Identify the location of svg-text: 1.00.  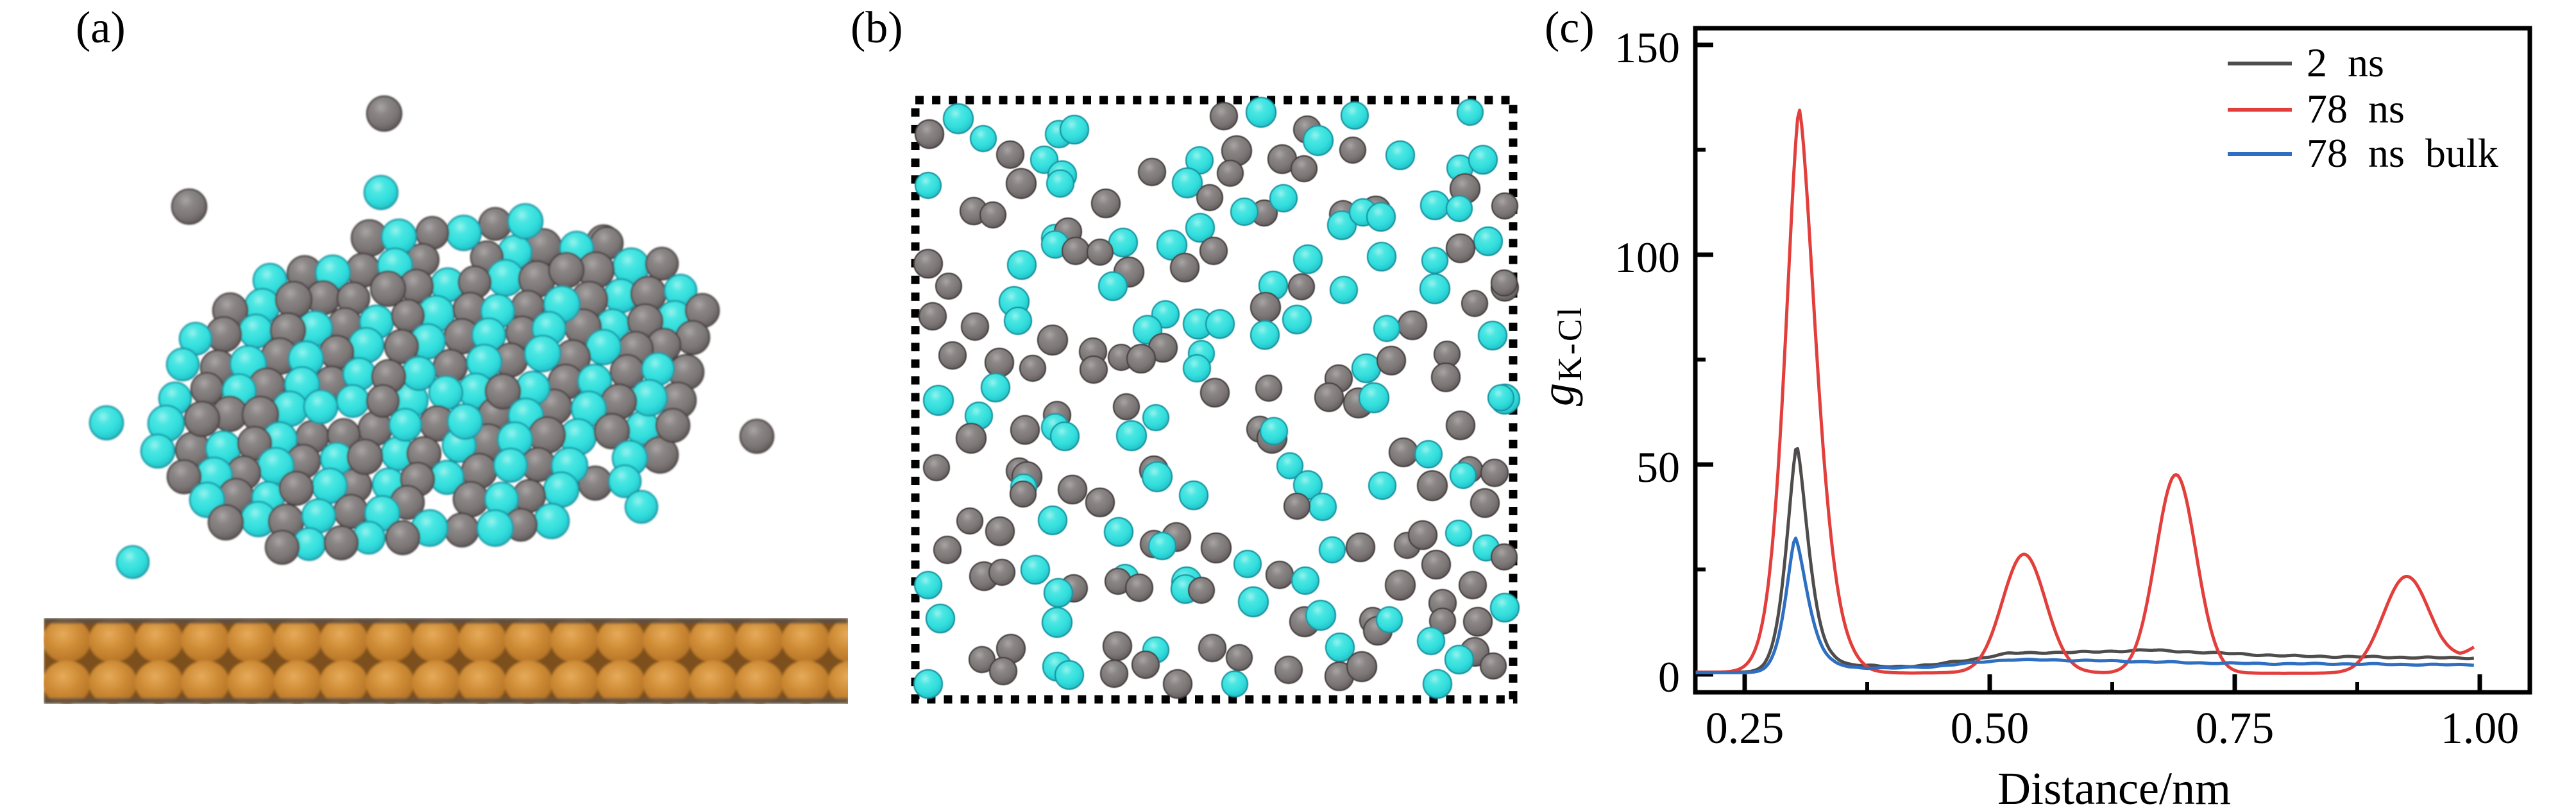
(2480, 728).